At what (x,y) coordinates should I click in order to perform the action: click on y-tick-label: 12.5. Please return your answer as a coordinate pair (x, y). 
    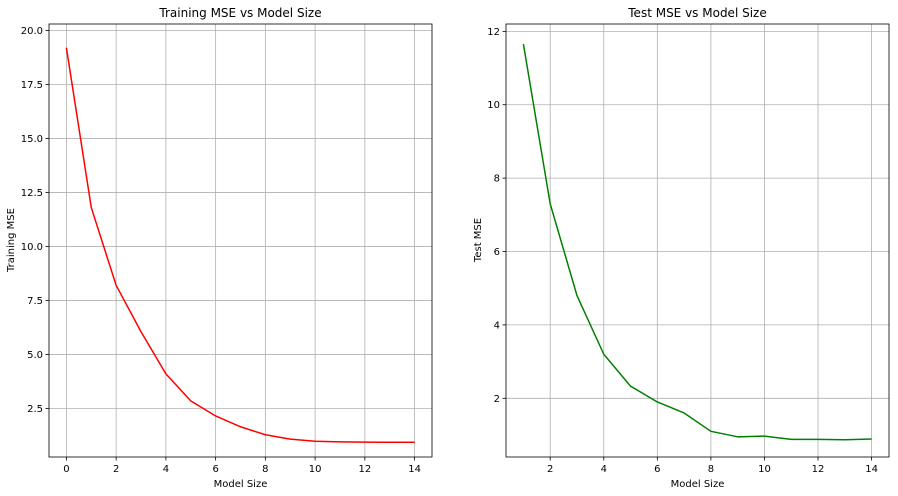
    Looking at the image, I should click on (32, 193).